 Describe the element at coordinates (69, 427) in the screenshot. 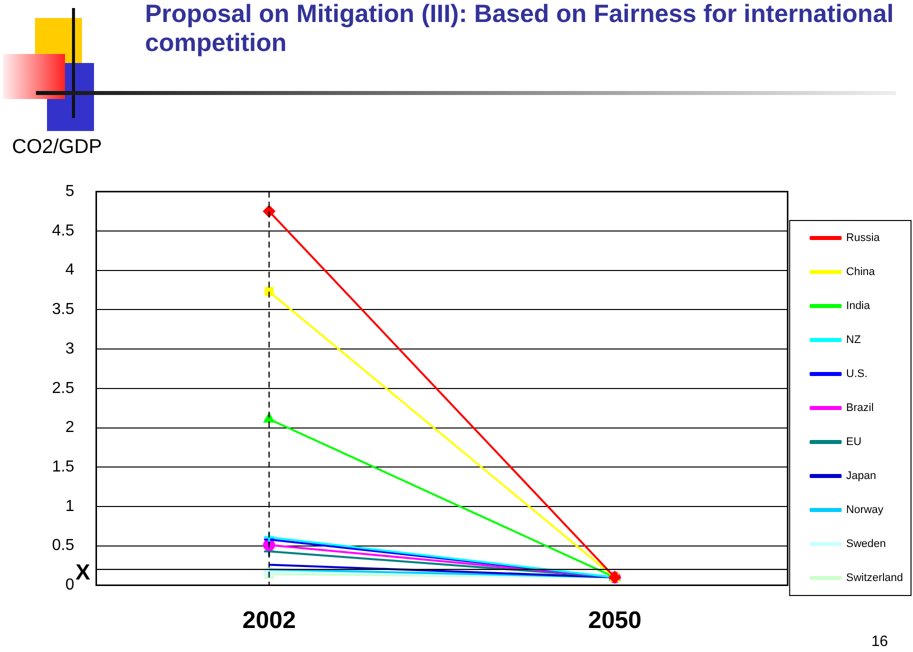

I see `y-tick-label: 2` at that location.